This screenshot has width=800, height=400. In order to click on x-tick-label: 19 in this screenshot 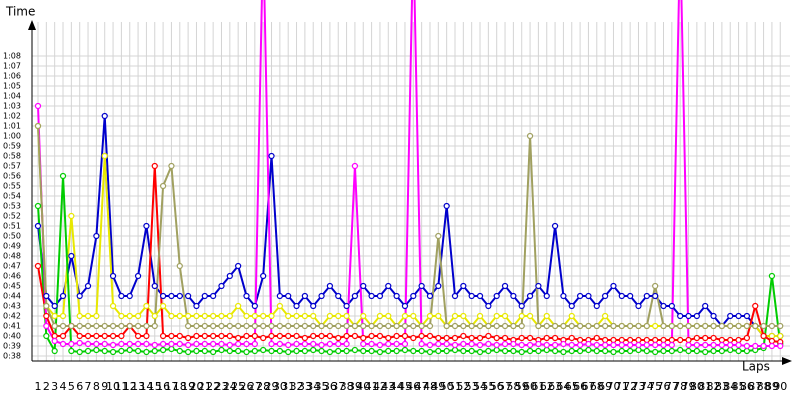, I will do `click(188, 386)`.